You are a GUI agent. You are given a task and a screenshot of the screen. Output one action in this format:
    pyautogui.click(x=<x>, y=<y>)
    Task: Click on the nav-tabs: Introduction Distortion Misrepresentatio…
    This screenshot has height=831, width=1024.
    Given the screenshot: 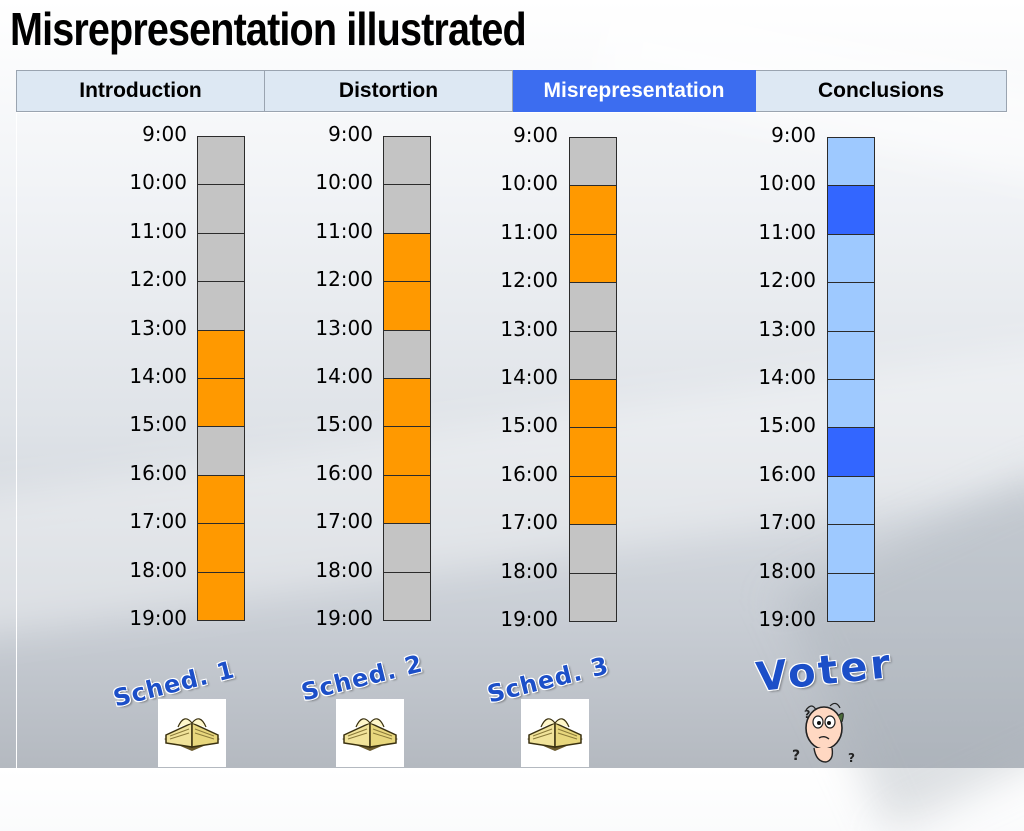 What is the action you would take?
    pyautogui.click(x=511, y=91)
    